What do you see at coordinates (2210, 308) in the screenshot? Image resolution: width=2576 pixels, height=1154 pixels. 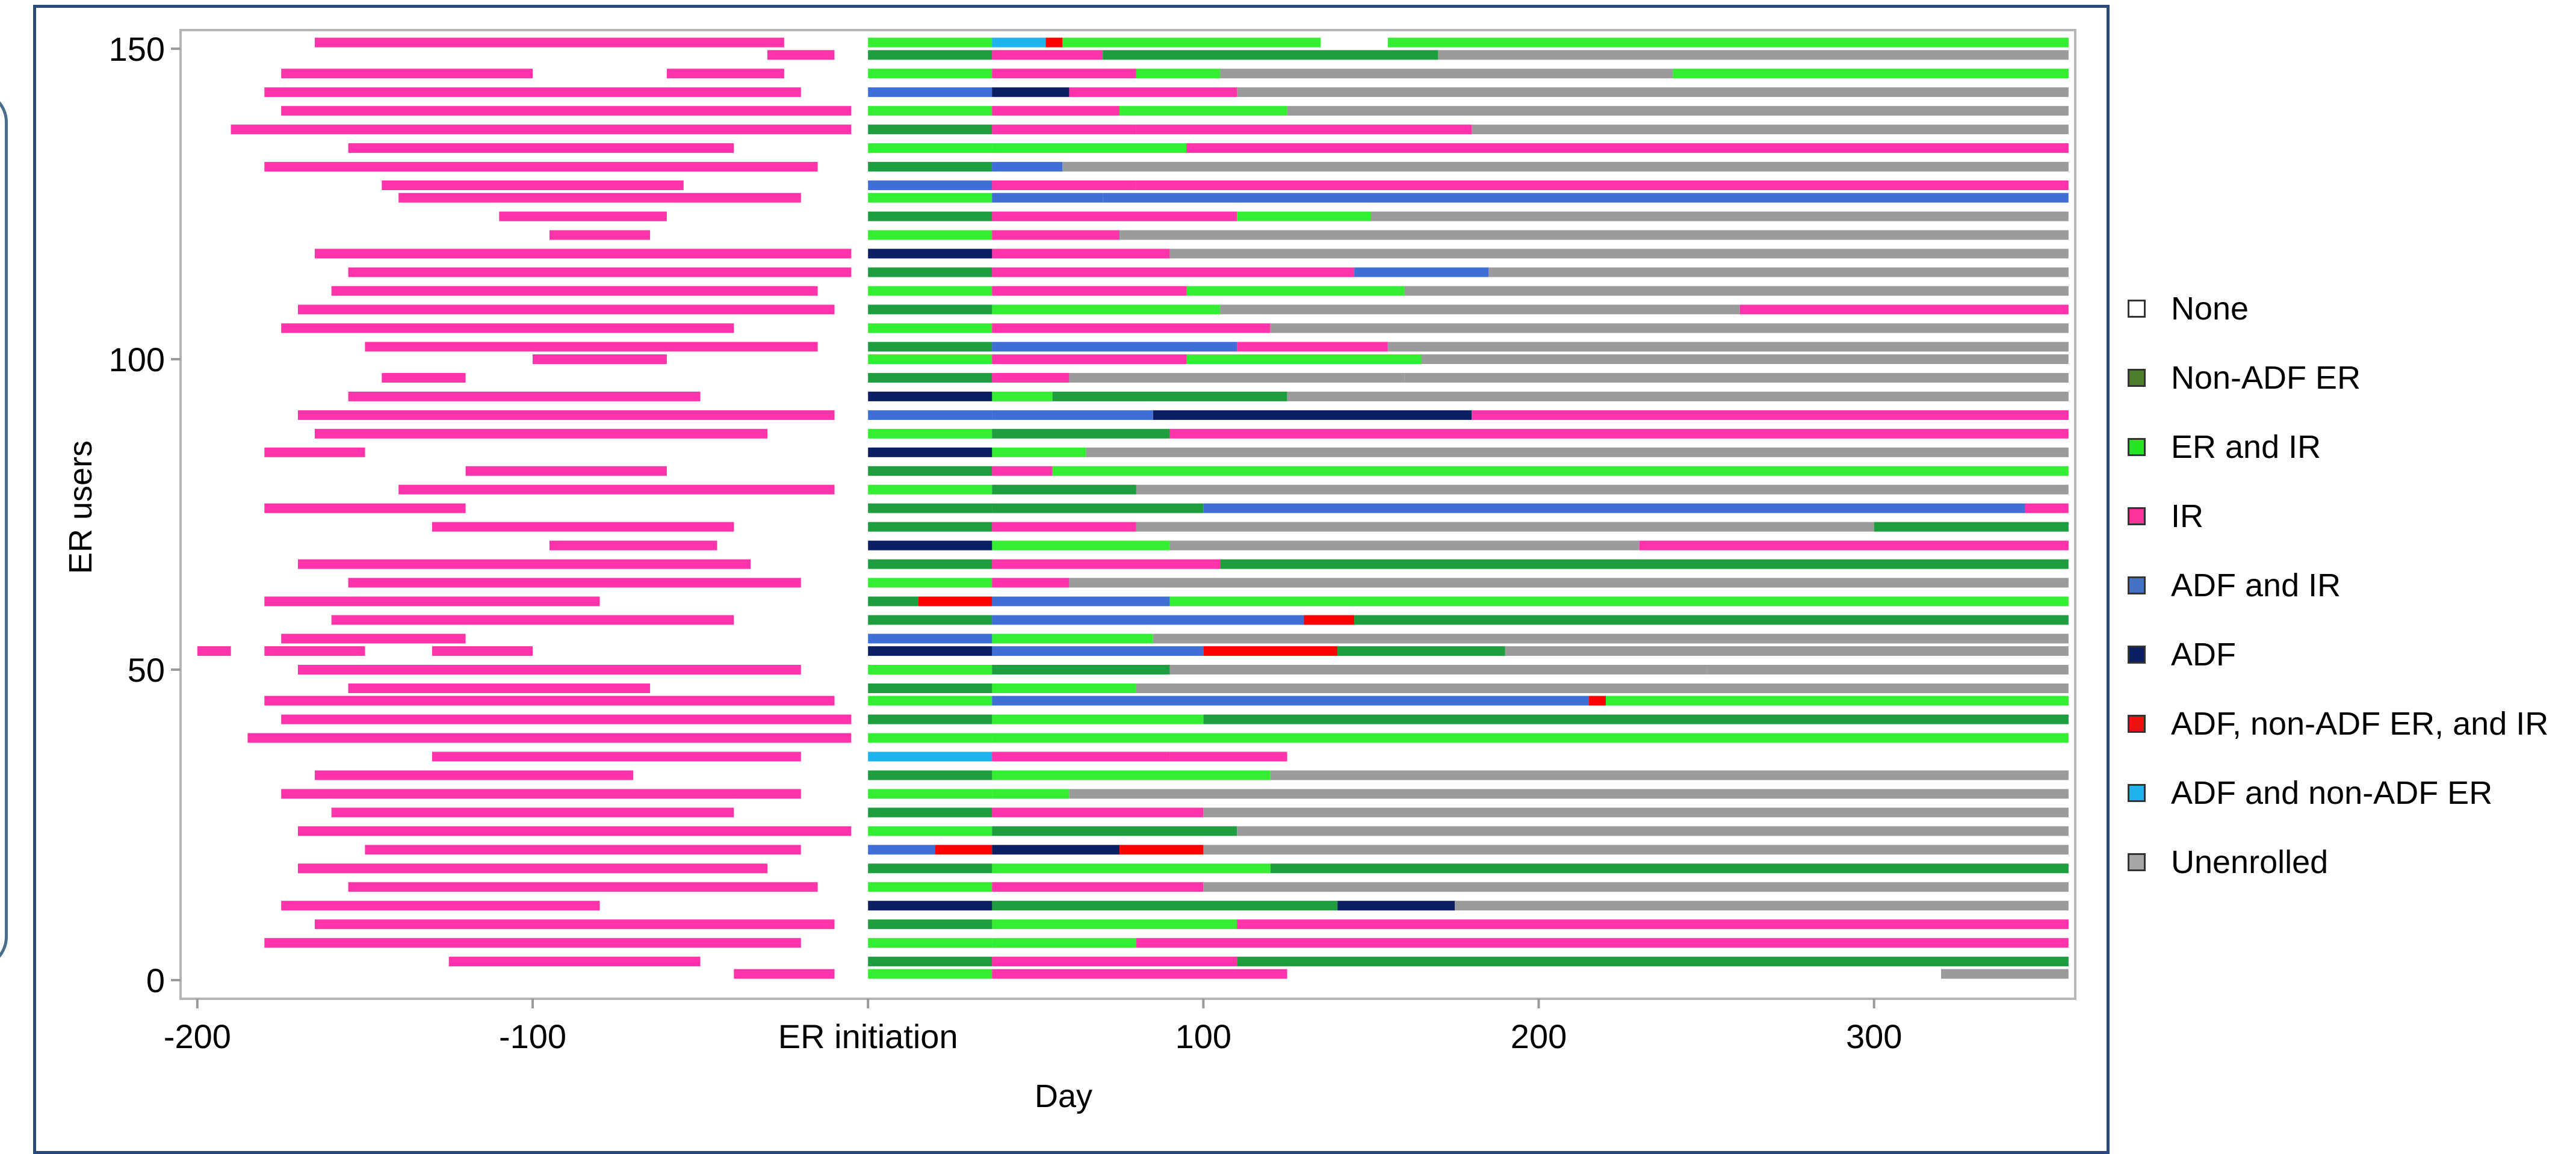 I see `legend-label: None` at bounding box center [2210, 308].